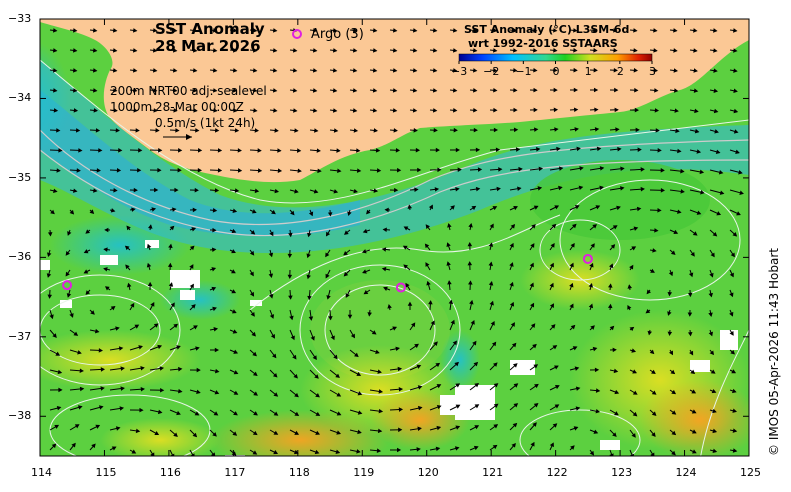 Image resolution: width=791 pixels, height=492 pixels. I want to click on x-tick-label: 115, so click(106, 472).